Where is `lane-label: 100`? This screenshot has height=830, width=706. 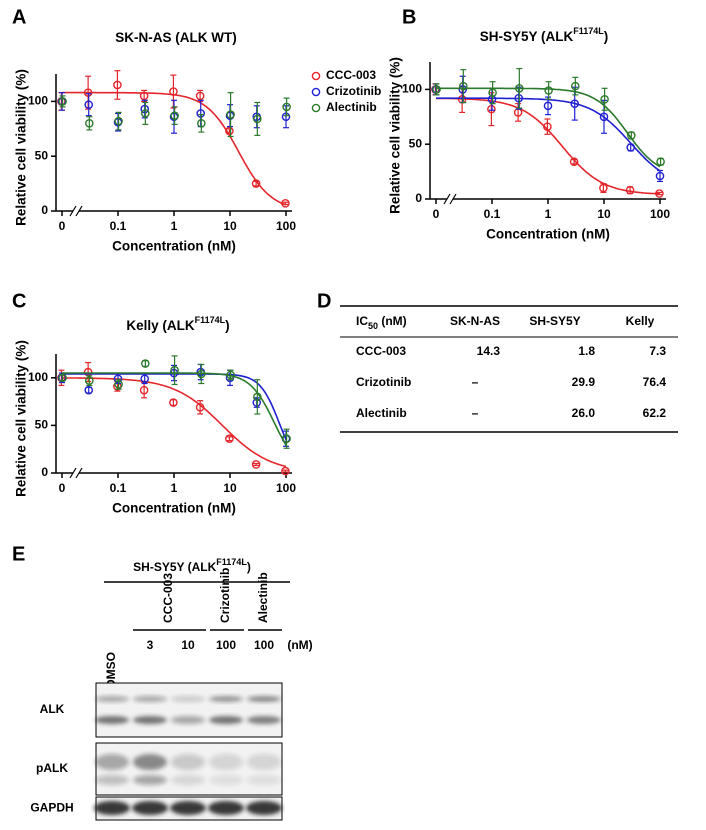 lane-label: 100 is located at coordinates (226, 645).